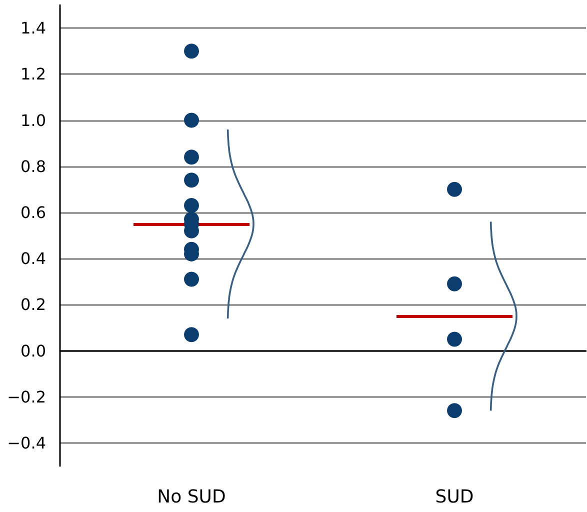  I want to click on y-tick-label: 1.4, so click(33, 28).